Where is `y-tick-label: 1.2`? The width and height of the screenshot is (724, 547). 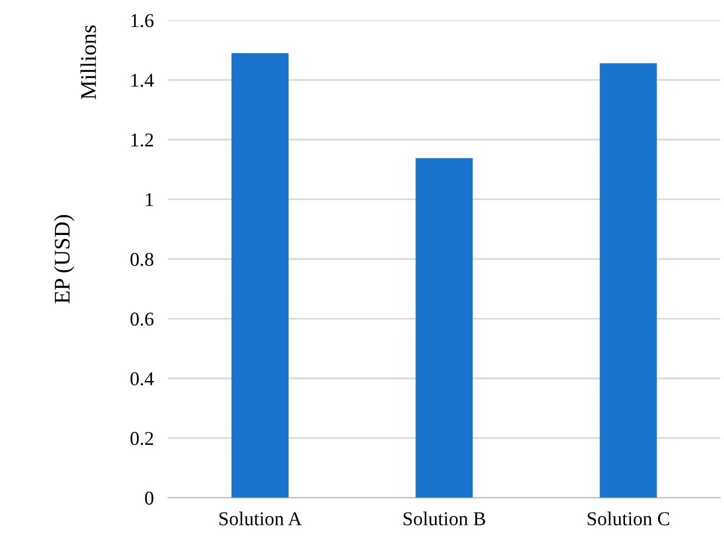 y-tick-label: 1.2 is located at coordinates (142, 140).